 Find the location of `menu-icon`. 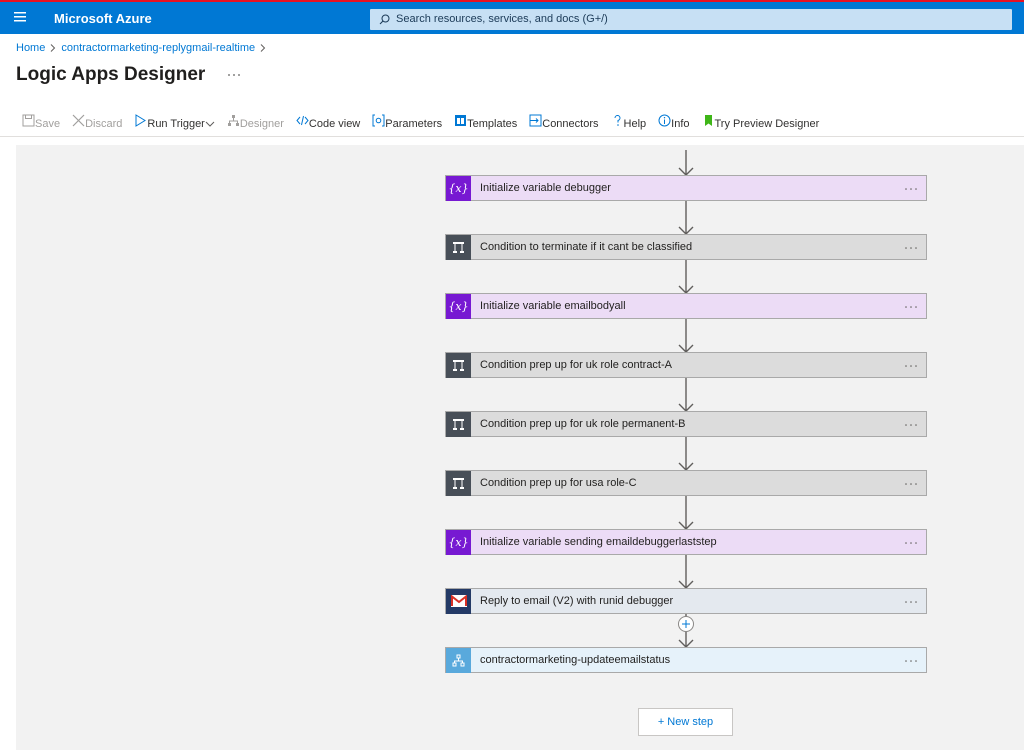

menu-icon is located at coordinates (20, 17).